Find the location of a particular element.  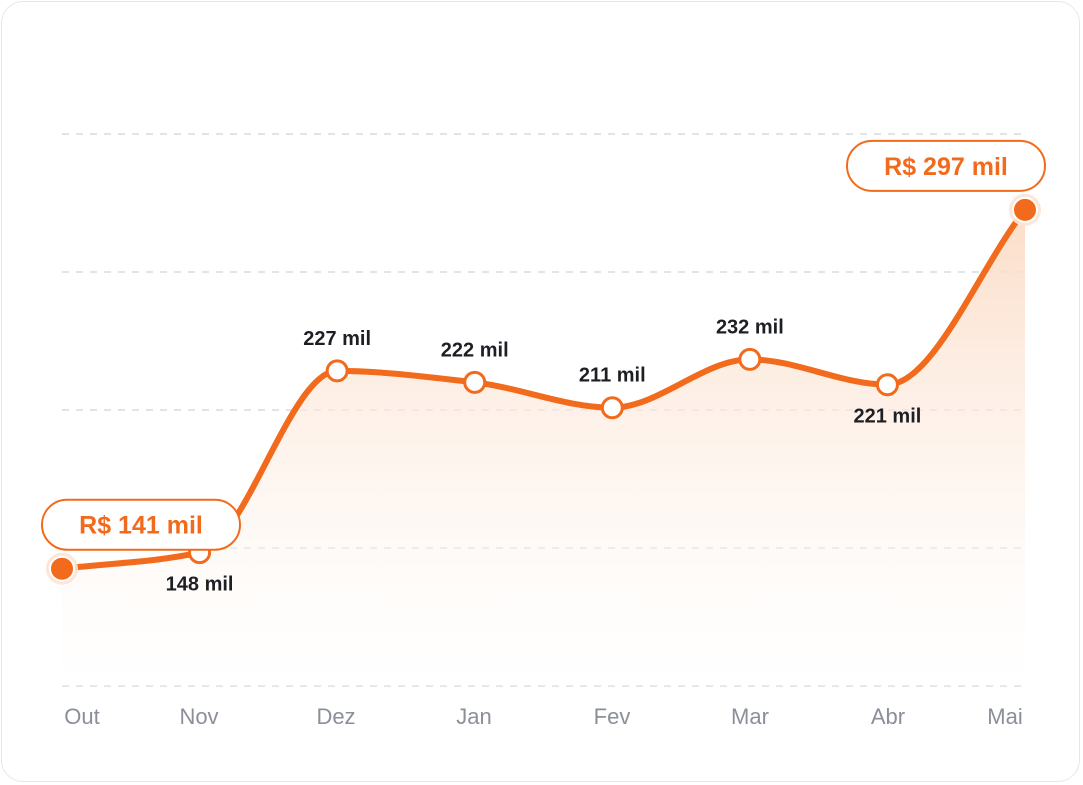

callout-badge: R$ 297 mil is located at coordinates (946, 165).